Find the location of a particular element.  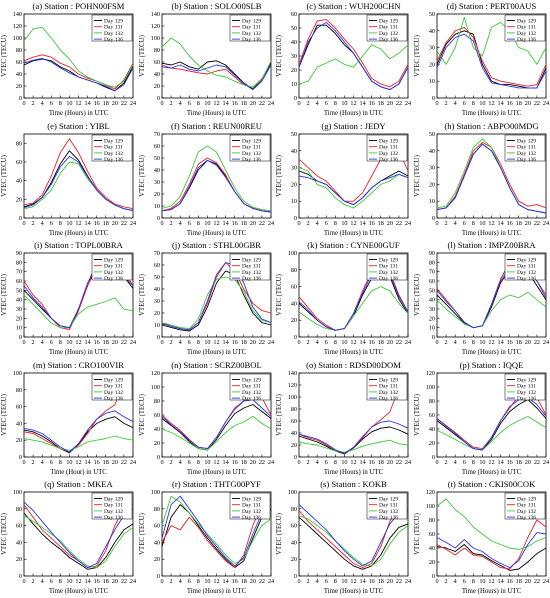

chart-title: (k) Station : CYNE00GUF is located at coordinates (353, 245).